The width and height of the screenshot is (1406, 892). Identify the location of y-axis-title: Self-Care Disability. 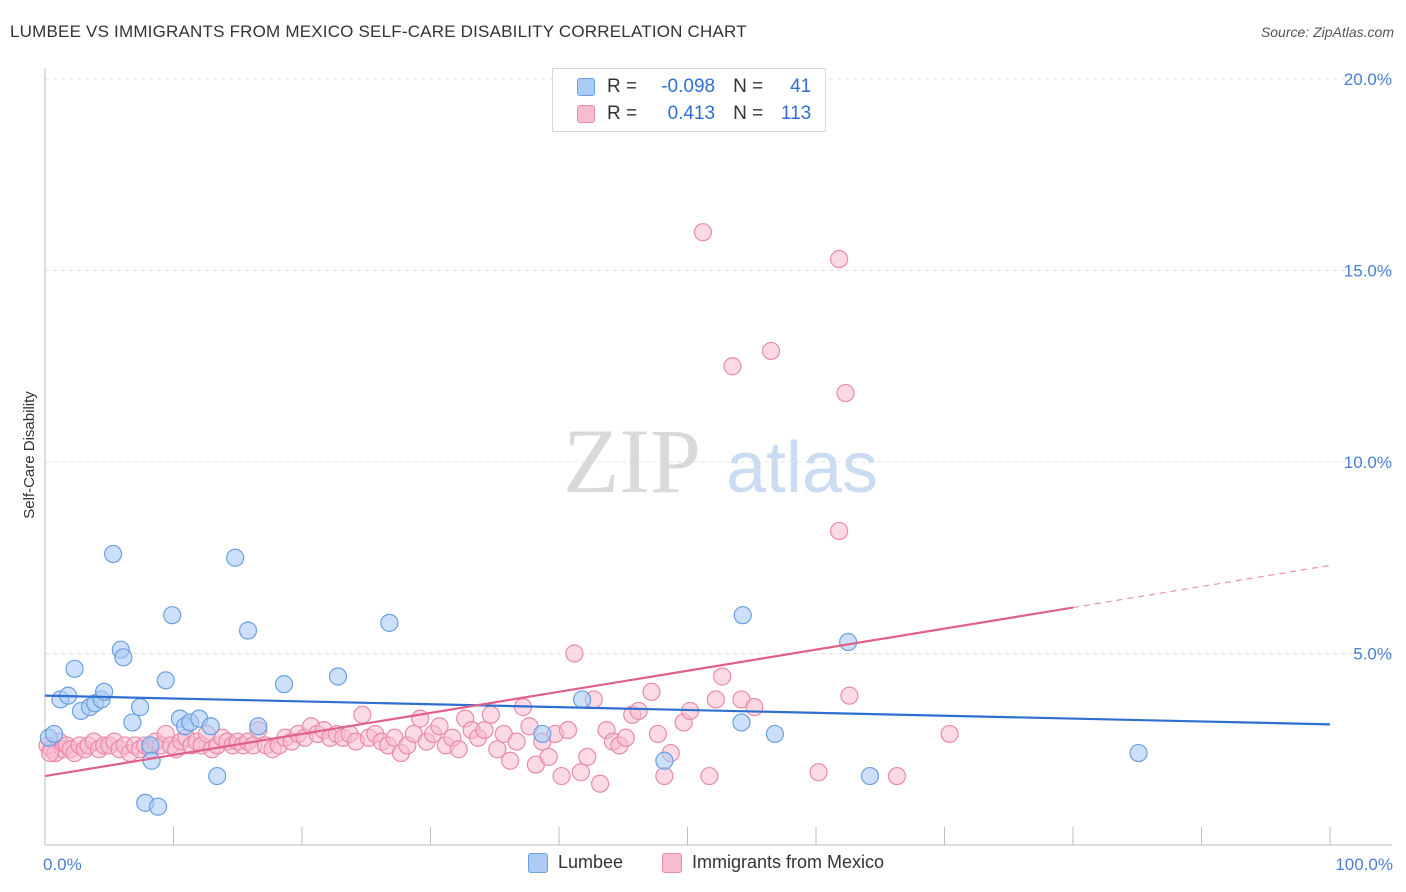
(29, 455).